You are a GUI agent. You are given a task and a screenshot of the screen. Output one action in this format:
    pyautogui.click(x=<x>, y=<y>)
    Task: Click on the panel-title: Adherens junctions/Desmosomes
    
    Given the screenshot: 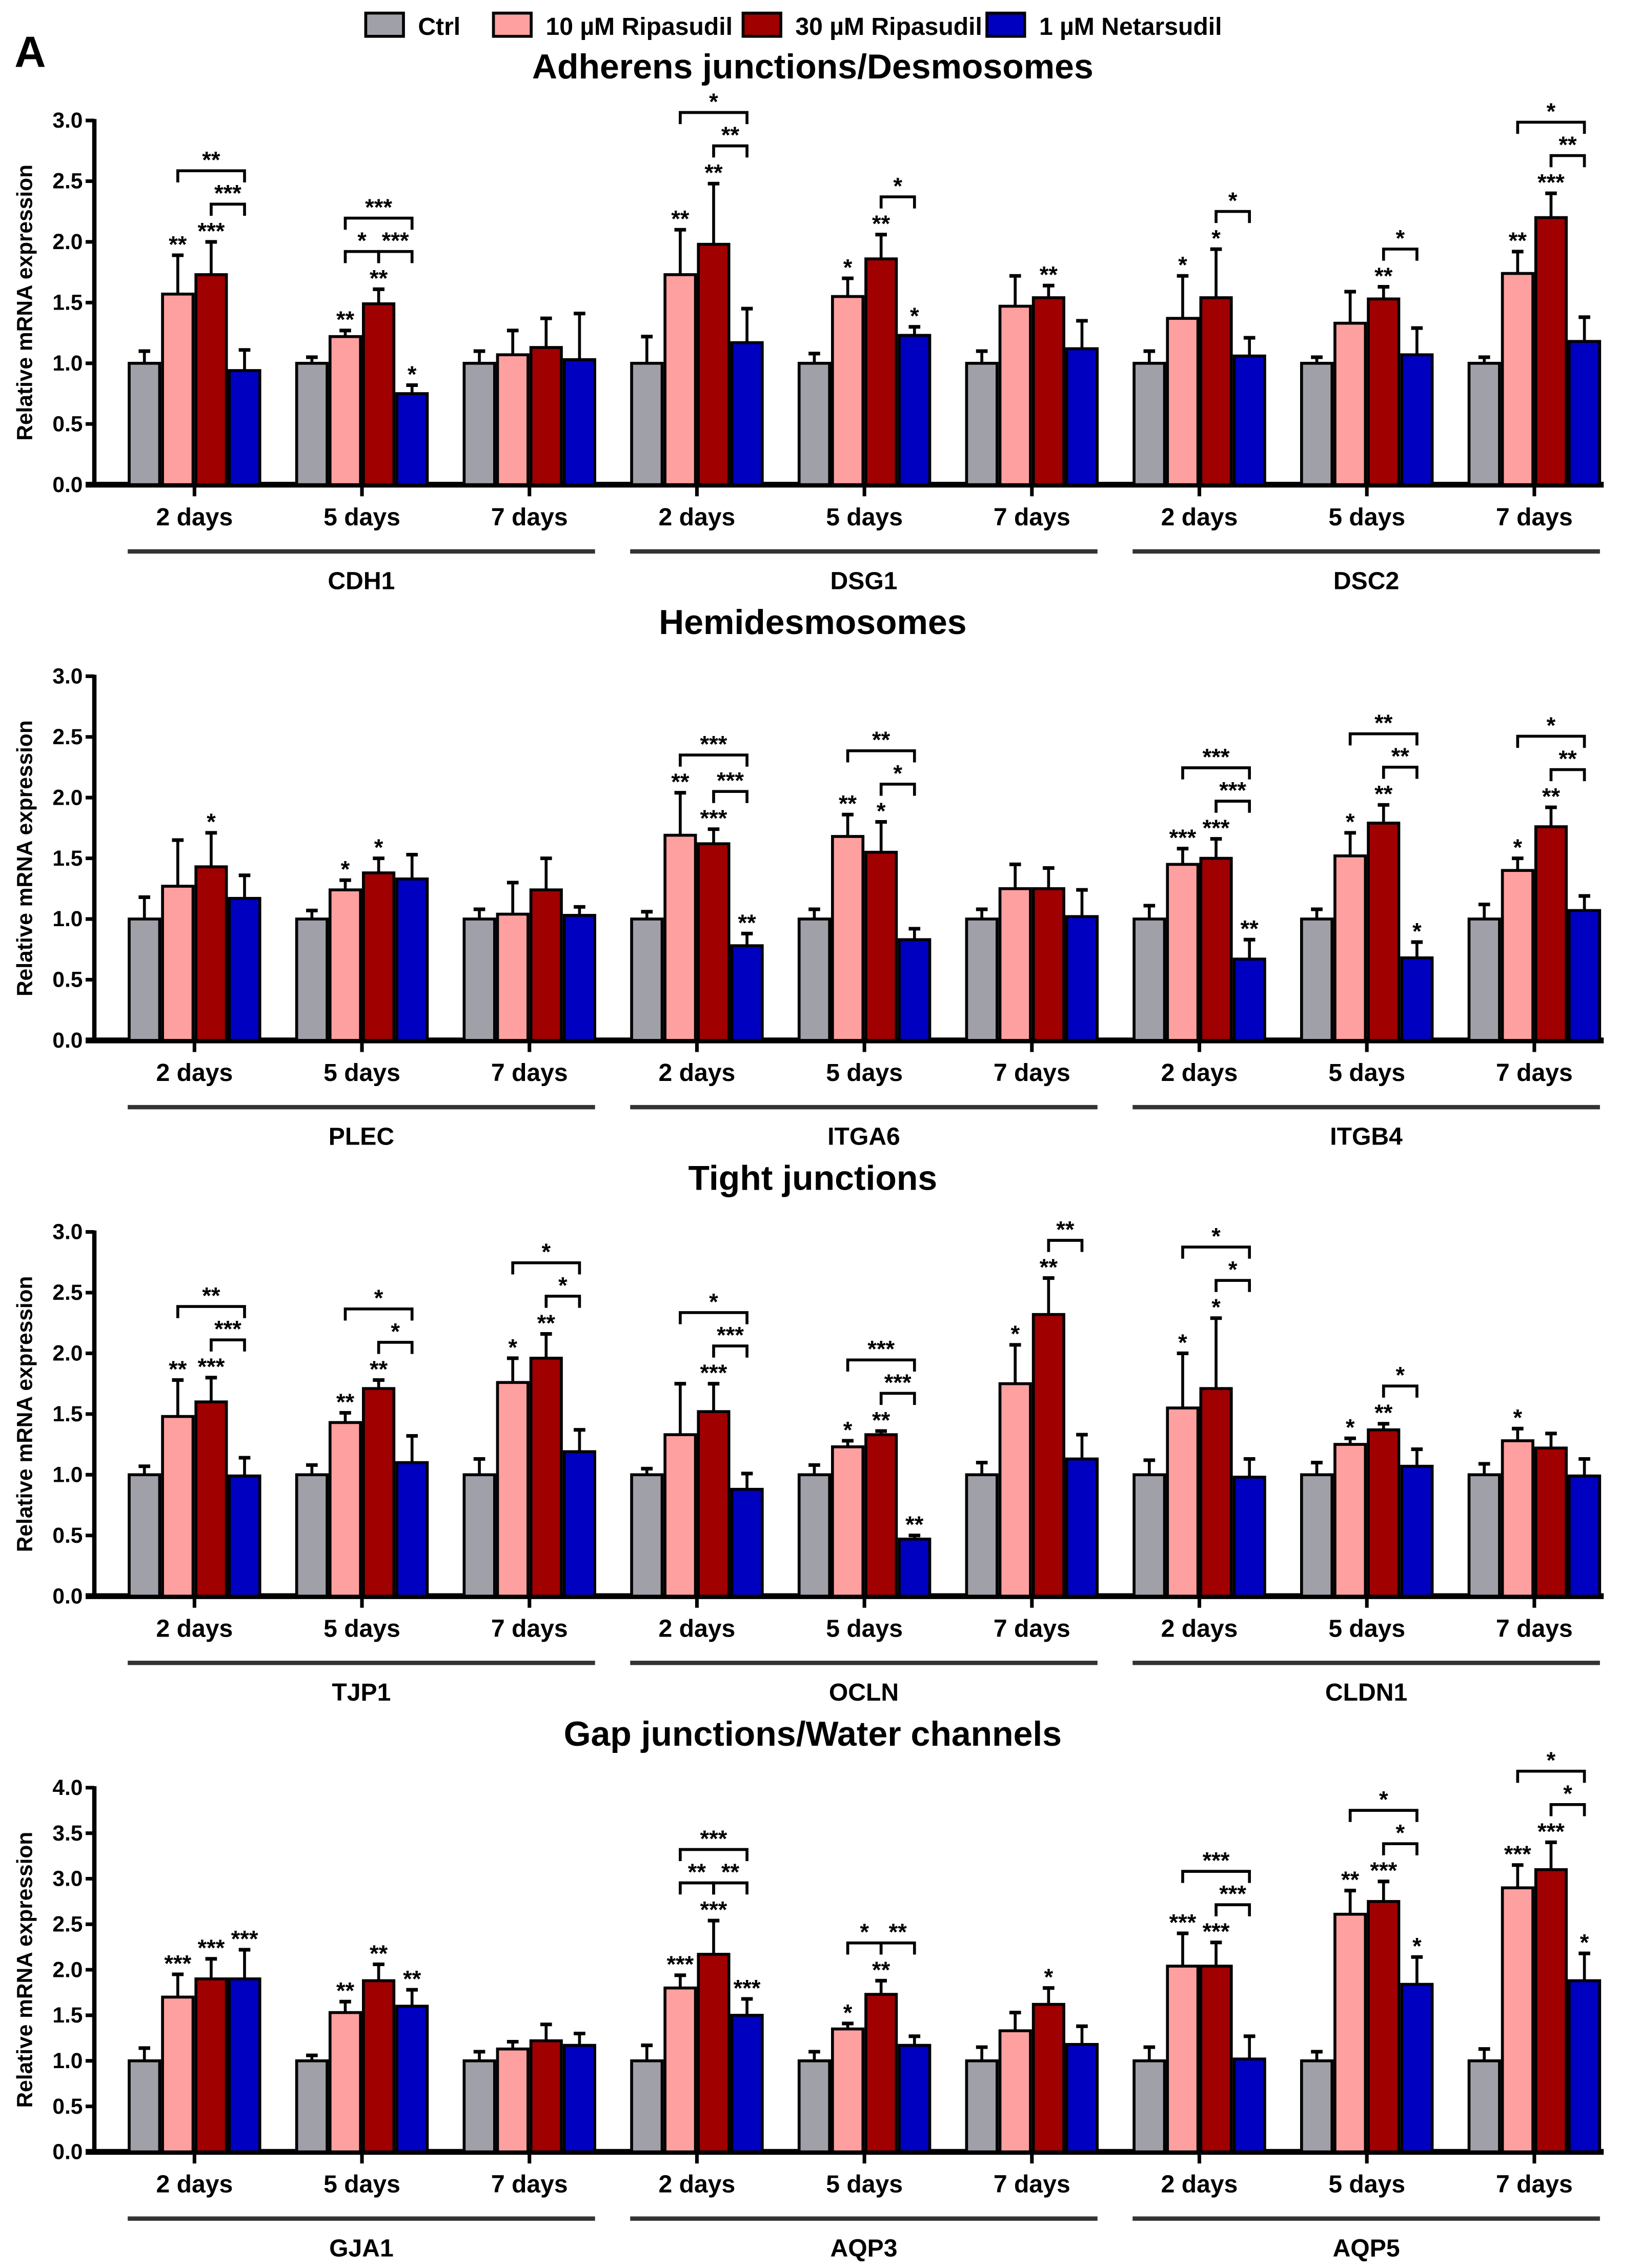 What is the action you would take?
    pyautogui.click(x=813, y=67)
    